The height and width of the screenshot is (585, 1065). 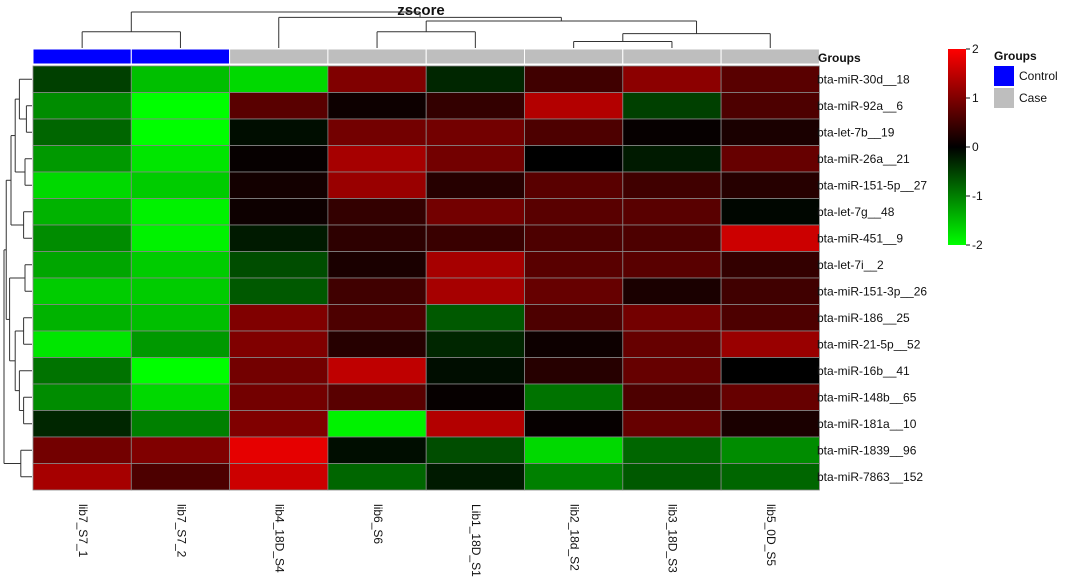 What do you see at coordinates (83, 531) in the screenshot?
I see `column-label: lib7_S7_1` at bounding box center [83, 531].